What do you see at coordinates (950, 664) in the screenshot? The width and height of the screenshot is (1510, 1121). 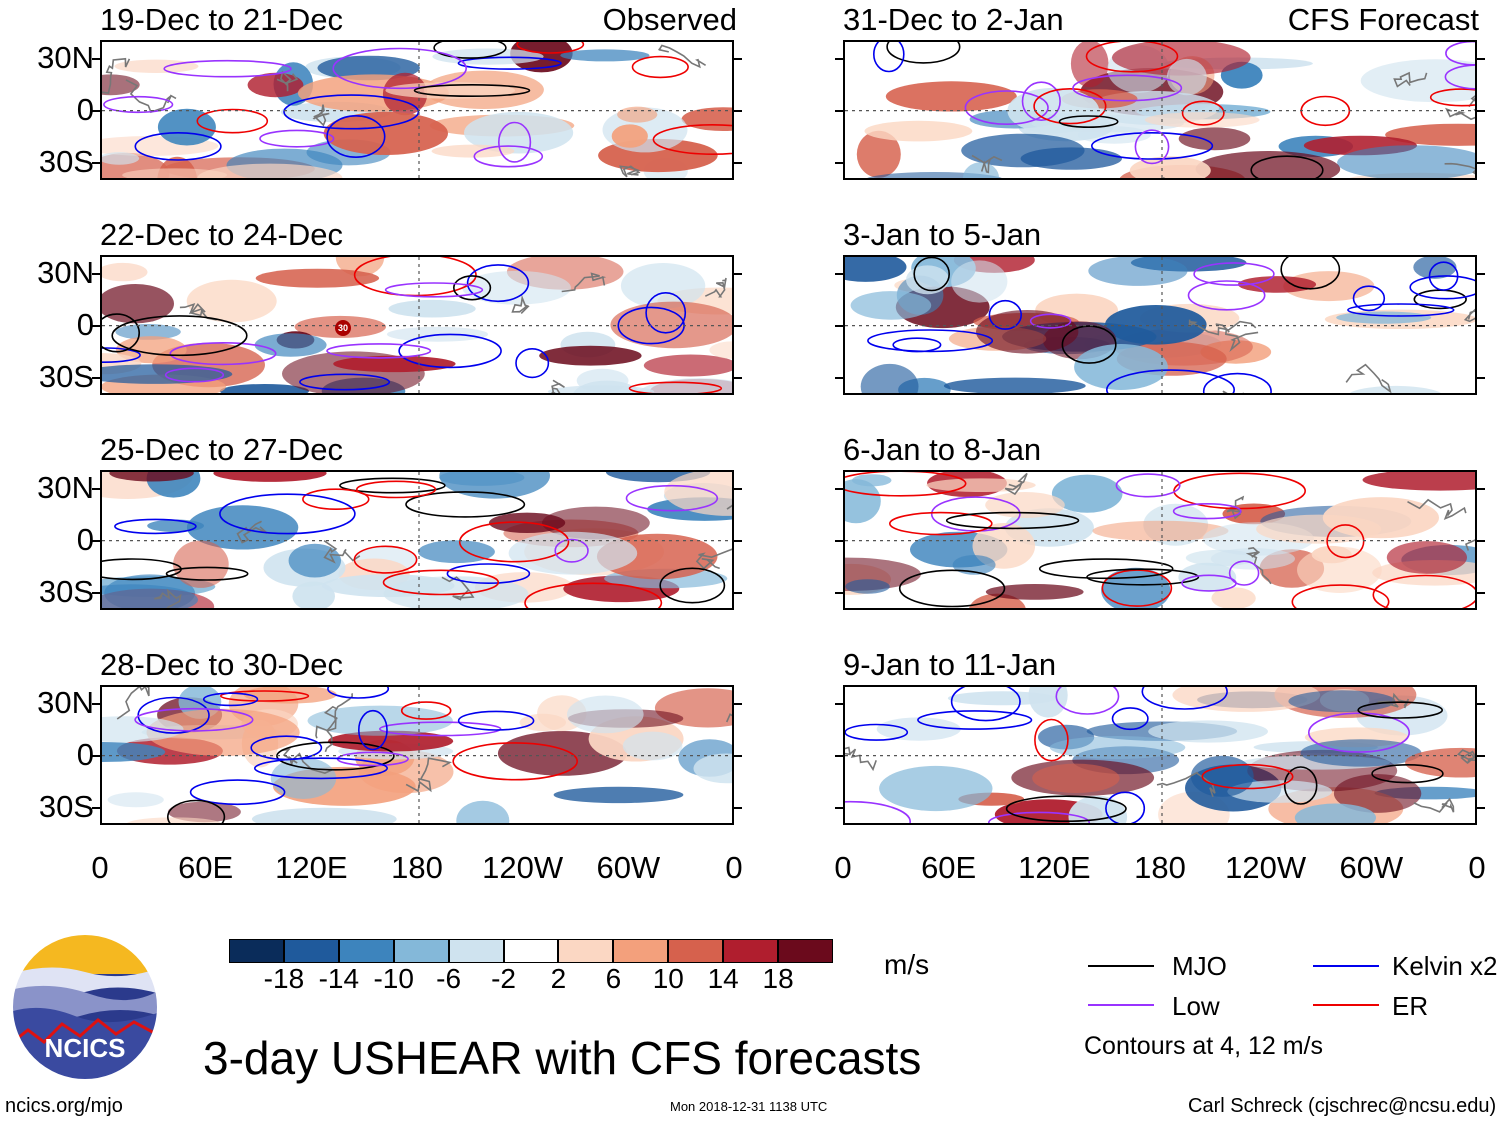 I see `panel-title: 9-Jan to 11-Jan` at bounding box center [950, 664].